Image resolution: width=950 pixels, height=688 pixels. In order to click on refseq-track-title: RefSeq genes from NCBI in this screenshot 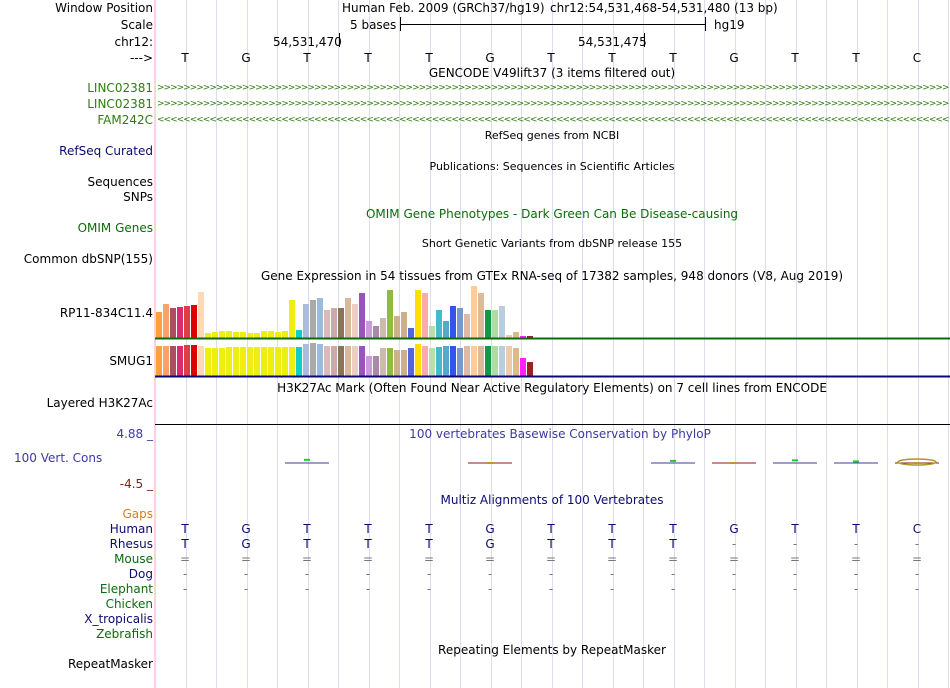, I will do `click(552, 135)`.